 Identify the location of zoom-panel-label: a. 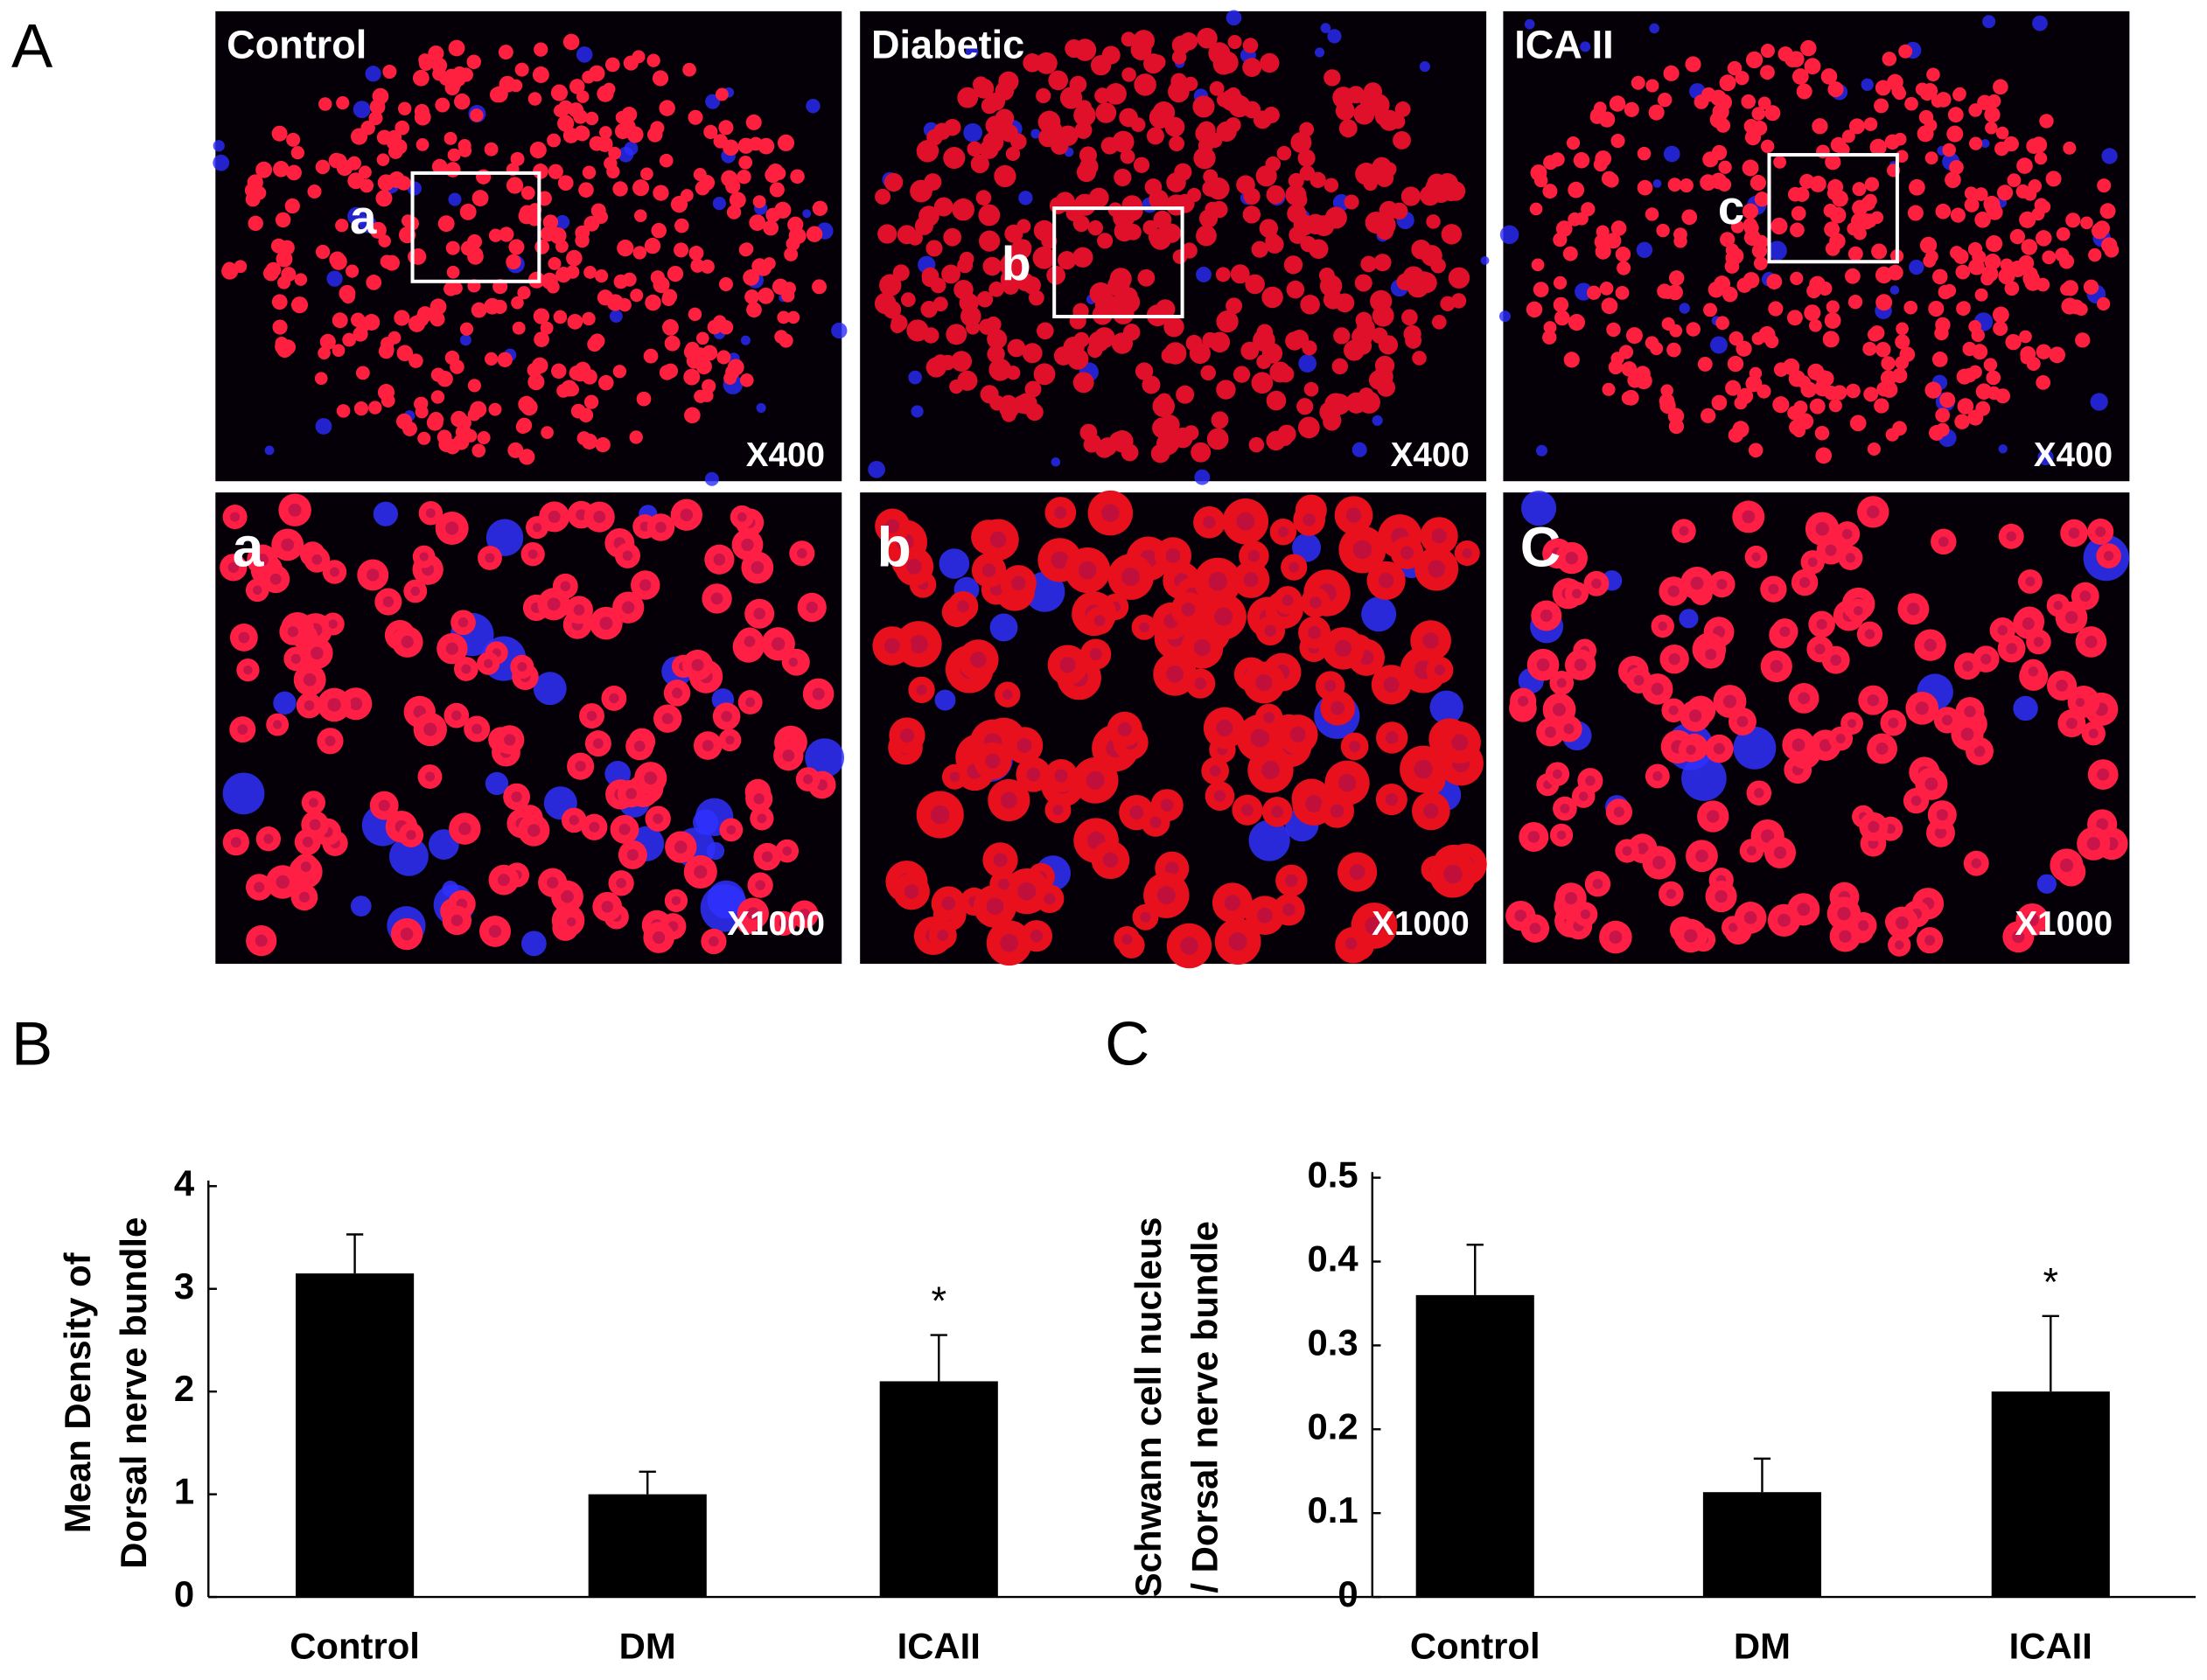
(249, 547).